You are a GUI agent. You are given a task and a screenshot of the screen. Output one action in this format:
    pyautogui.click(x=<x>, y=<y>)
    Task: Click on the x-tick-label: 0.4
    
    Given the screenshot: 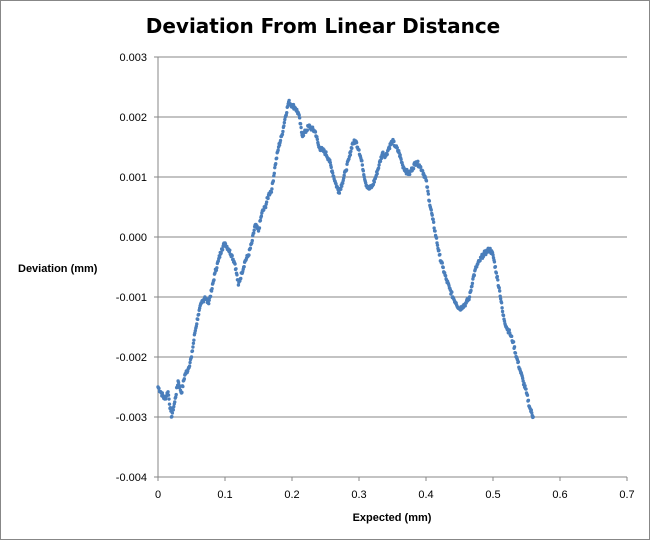 What is the action you would take?
    pyautogui.click(x=425, y=495)
    